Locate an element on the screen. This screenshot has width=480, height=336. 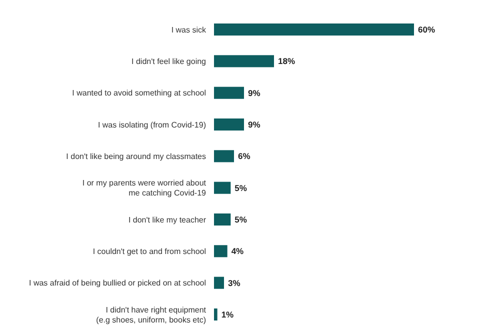
y-tick-label: I don't like my teacher is located at coordinates (167, 219).